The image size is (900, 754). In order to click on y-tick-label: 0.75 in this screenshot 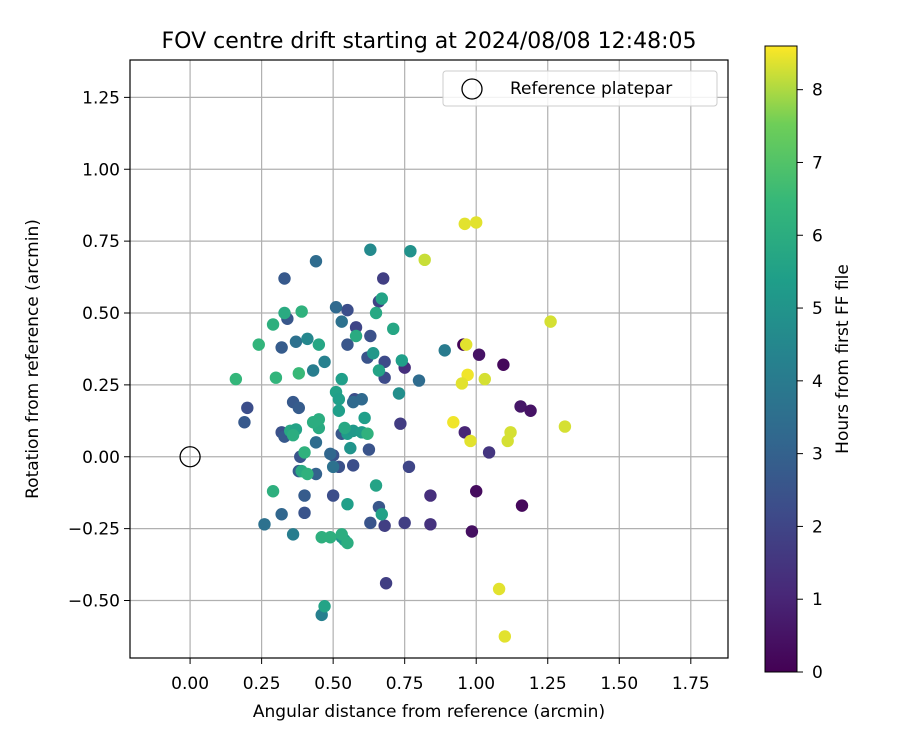, I will do `click(101, 242)`.